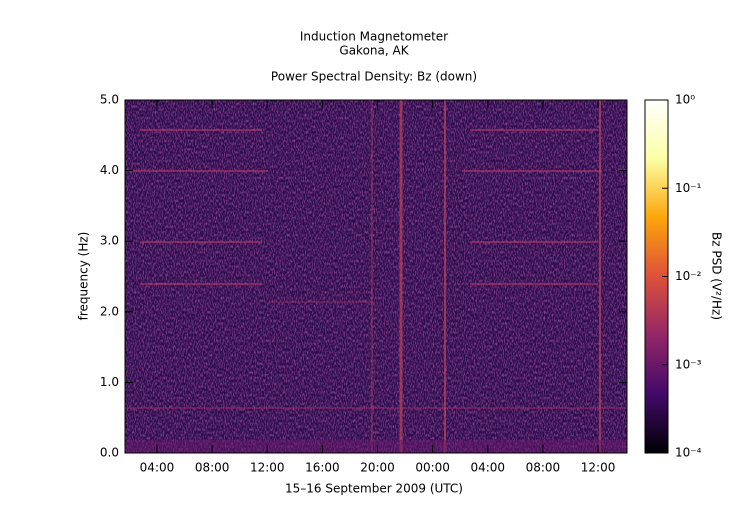  I want to click on chart-title: Induction Magnetometer, so click(374, 37).